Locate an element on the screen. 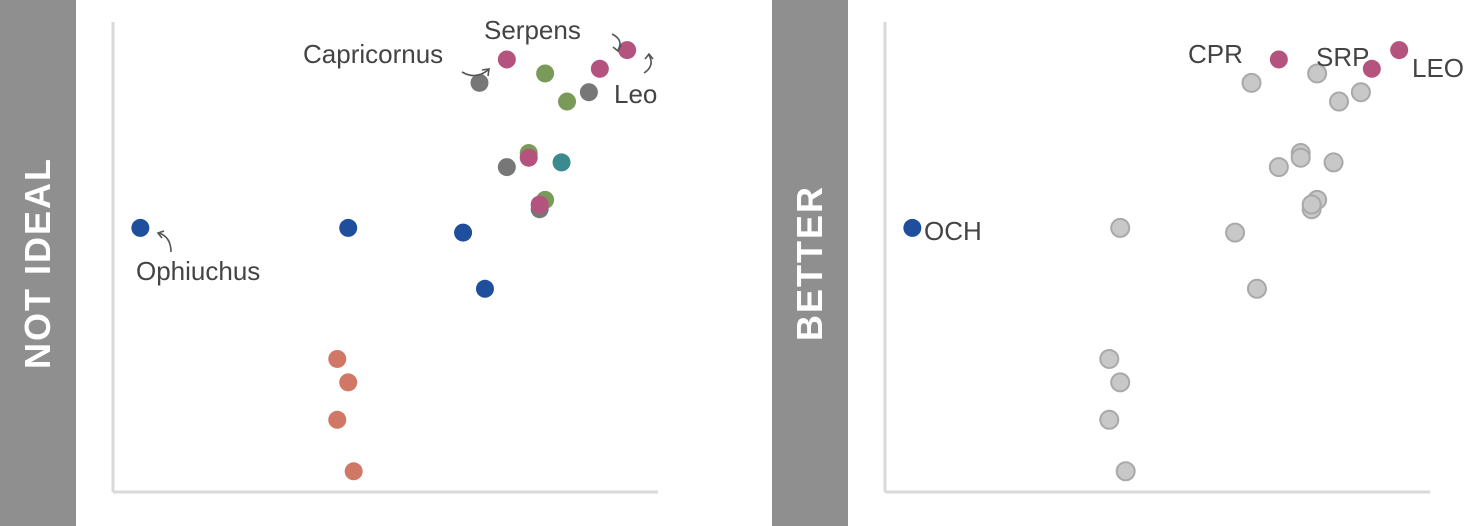  better-band: BETTER is located at coordinates (810, 263).